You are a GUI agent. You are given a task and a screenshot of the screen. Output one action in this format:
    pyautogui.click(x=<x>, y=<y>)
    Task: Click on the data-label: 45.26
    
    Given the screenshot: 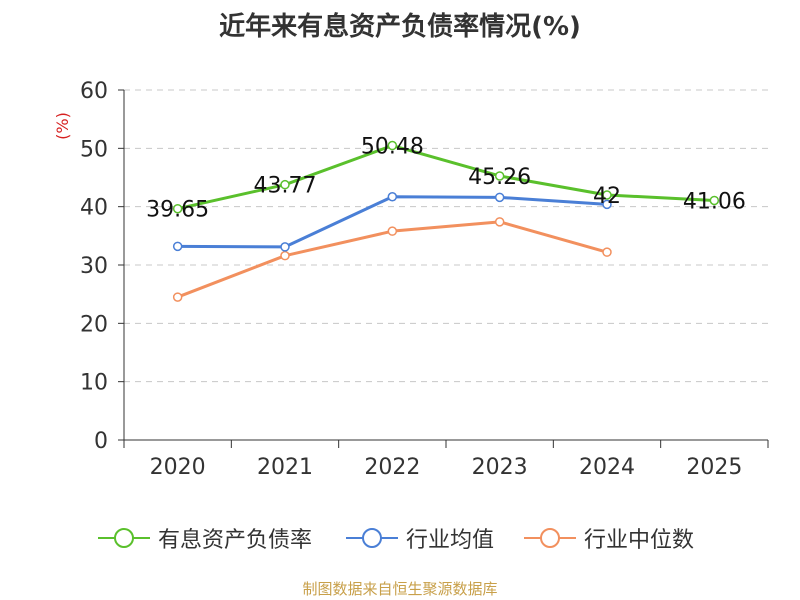 What is the action you would take?
    pyautogui.click(x=499, y=177)
    